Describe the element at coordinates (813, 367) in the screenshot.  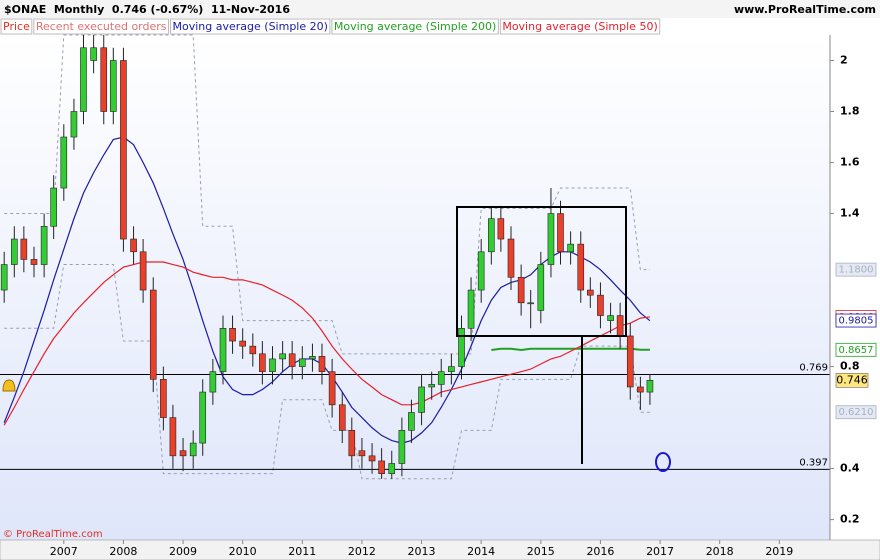
I see `horizontal-line-label: 0.769` at that location.